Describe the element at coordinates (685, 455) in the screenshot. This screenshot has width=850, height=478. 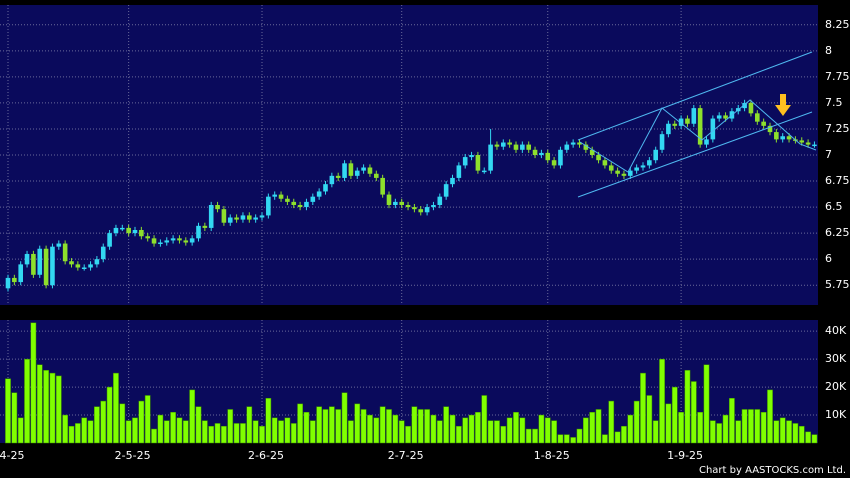
I see `x-tick-label: 1-9-25` at that location.